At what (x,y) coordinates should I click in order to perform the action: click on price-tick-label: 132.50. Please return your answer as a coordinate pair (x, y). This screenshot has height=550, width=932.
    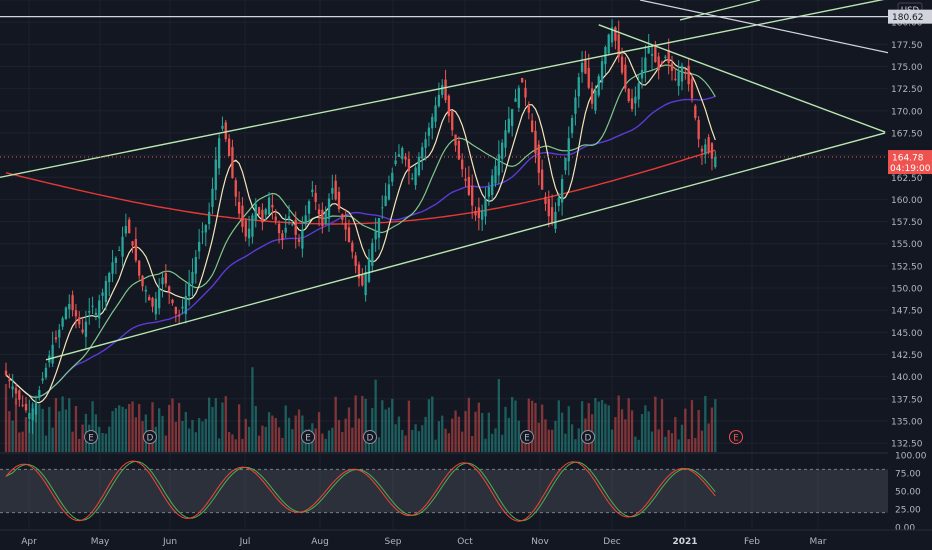
    Looking at the image, I should click on (907, 445).